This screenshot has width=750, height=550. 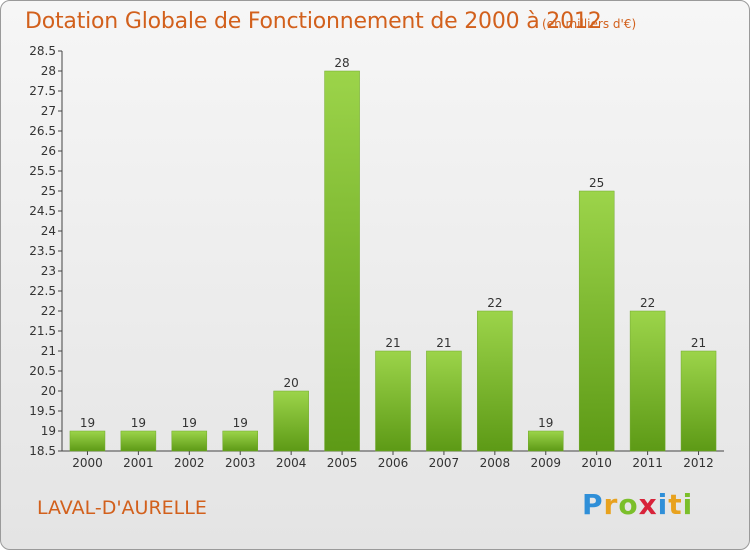 I want to click on x-tick-label: 2006, so click(x=393, y=463).